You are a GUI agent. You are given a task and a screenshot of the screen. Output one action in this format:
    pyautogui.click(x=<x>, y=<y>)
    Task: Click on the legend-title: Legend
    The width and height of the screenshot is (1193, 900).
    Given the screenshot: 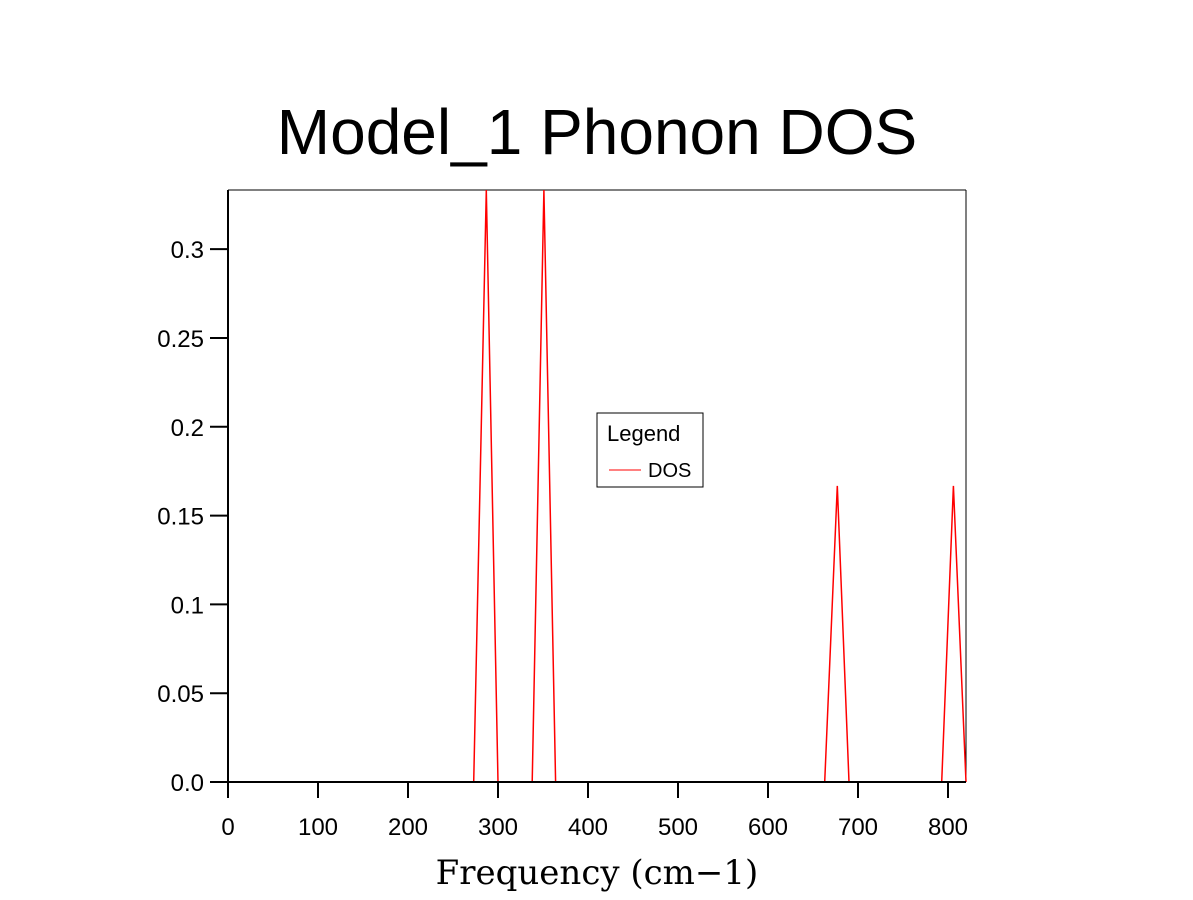 What is the action you would take?
    pyautogui.click(x=643, y=433)
    